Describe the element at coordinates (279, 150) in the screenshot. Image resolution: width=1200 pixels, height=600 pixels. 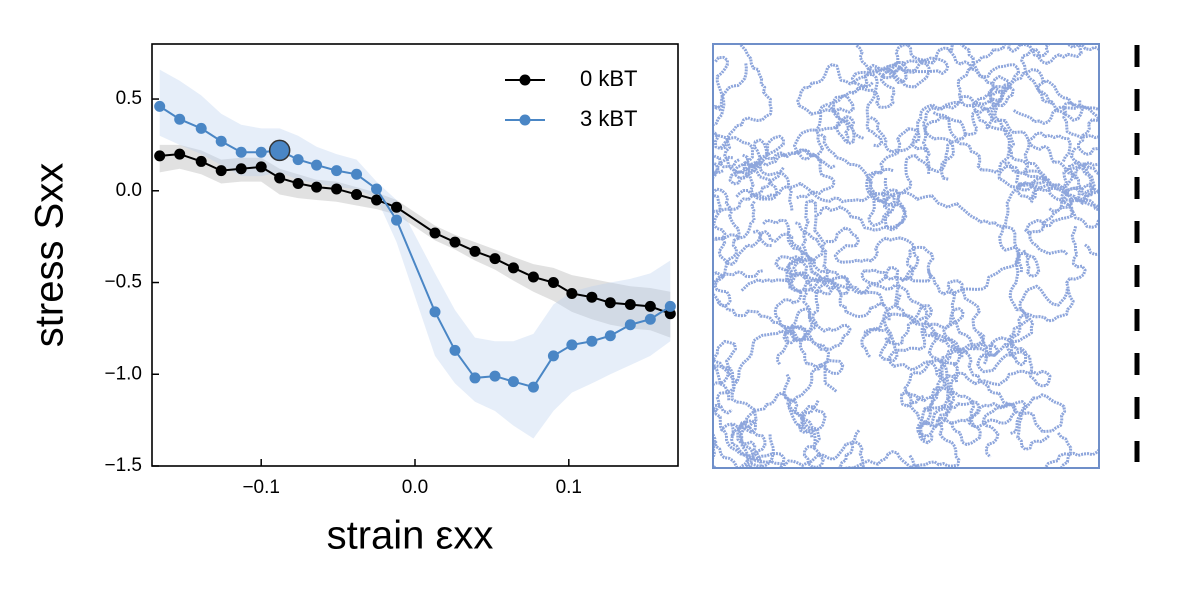
I see `highlighted-point` at that location.